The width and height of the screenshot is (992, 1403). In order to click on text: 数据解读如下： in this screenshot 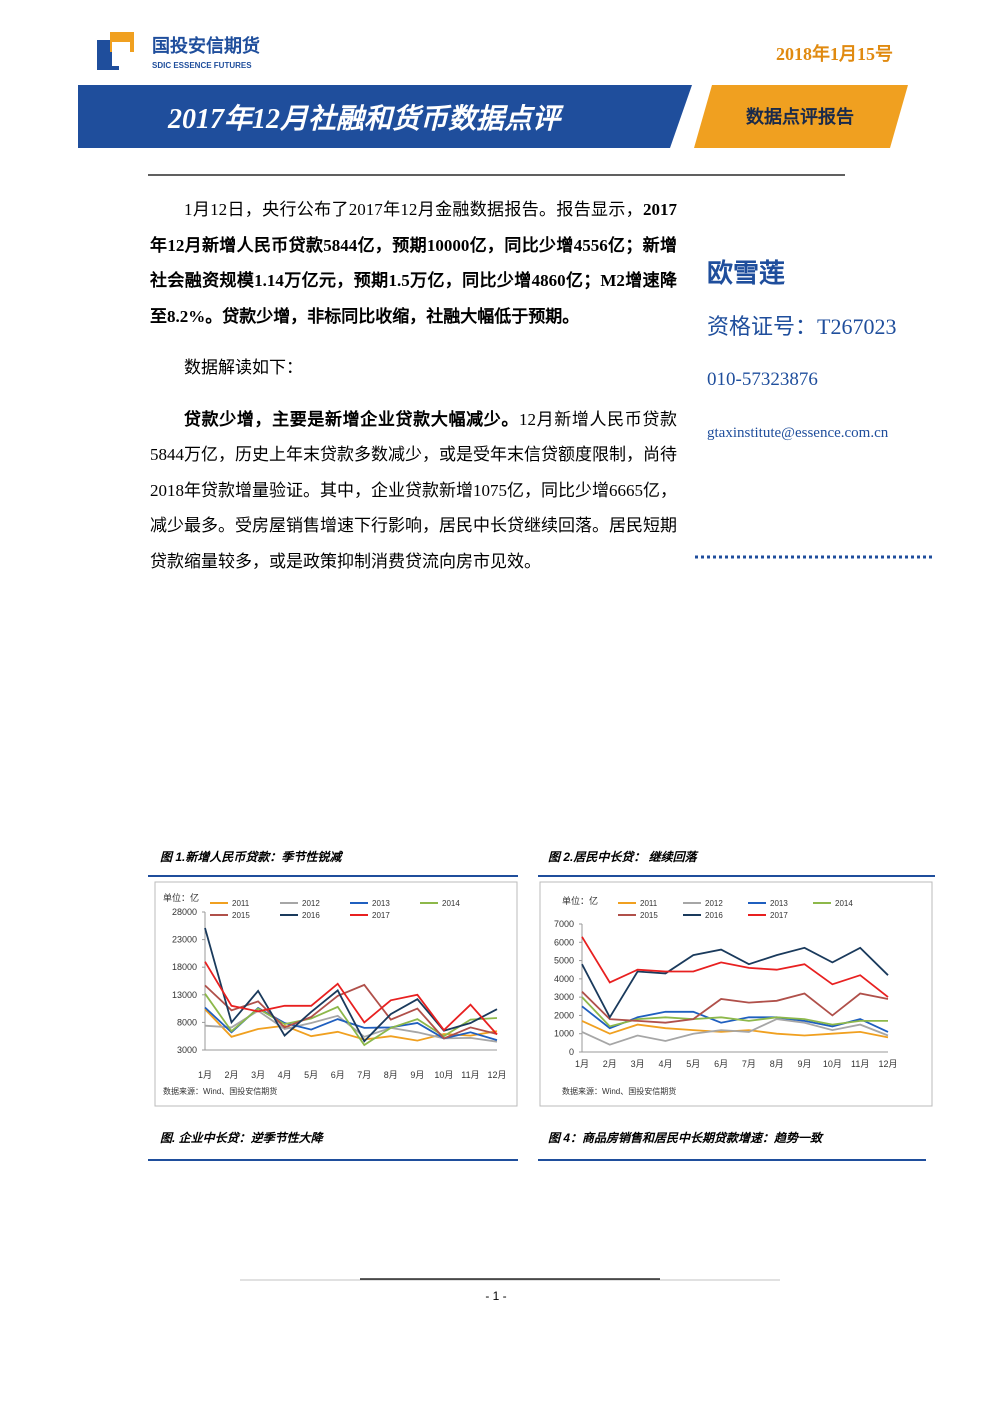, I will do `click(243, 367)`.